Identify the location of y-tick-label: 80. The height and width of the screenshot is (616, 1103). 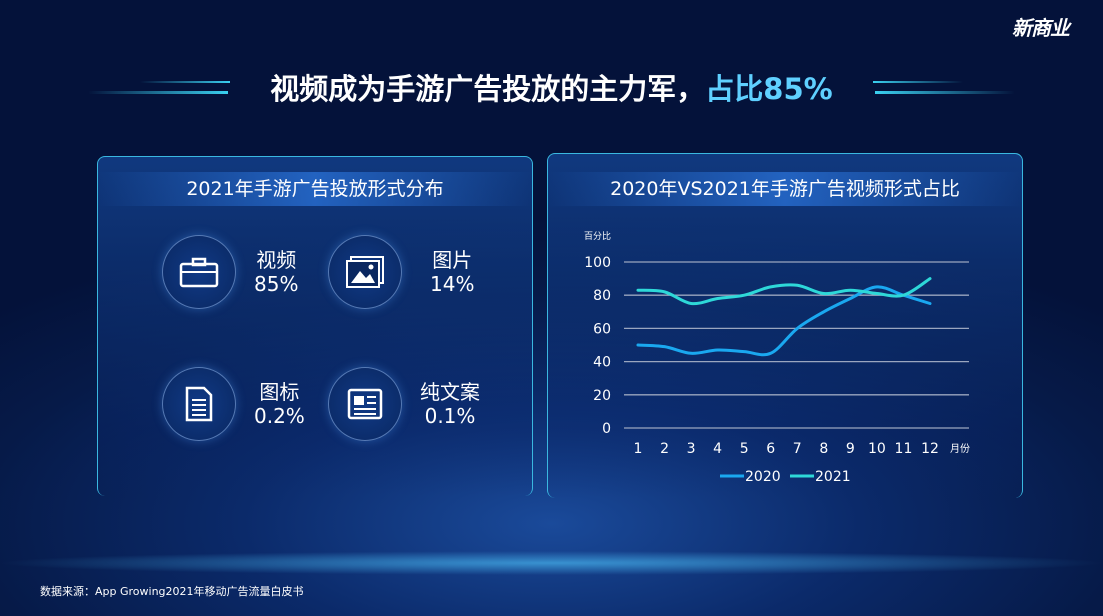
(602, 296).